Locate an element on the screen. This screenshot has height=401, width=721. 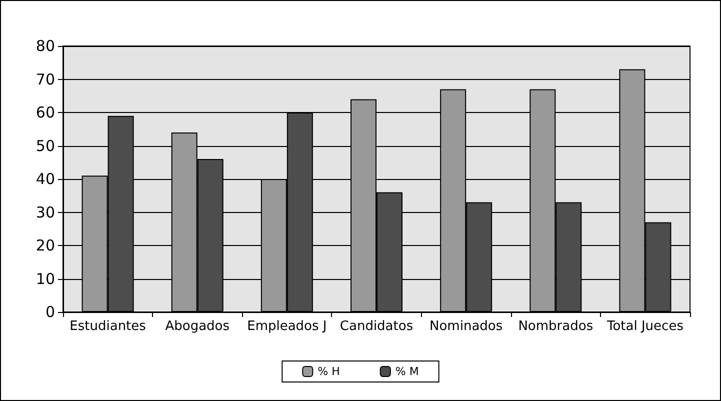
x-tick-label: Candidatos is located at coordinates (377, 326).